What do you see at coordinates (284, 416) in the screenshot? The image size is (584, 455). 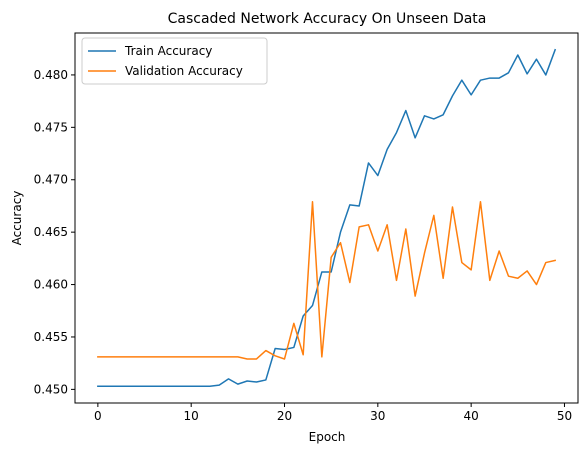 I see `x-tick-label: 20` at bounding box center [284, 416].